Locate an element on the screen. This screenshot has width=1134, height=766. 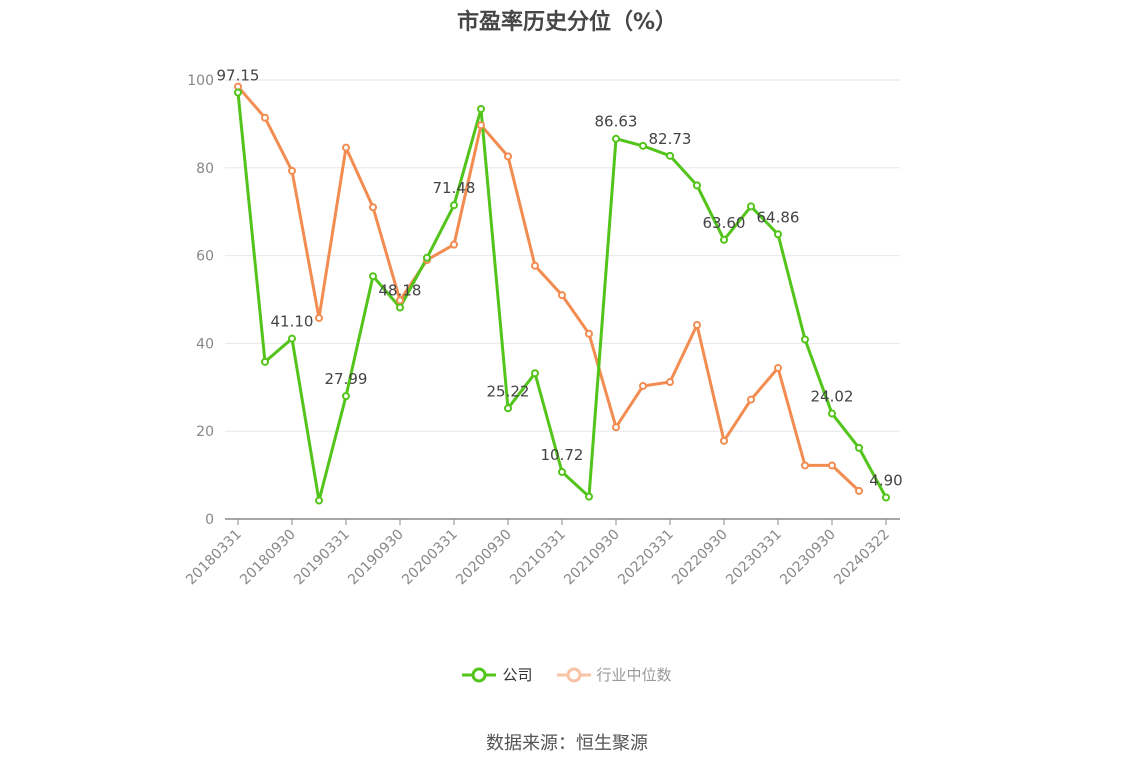
x-tick-label: 20230331 is located at coordinates (754, 558).